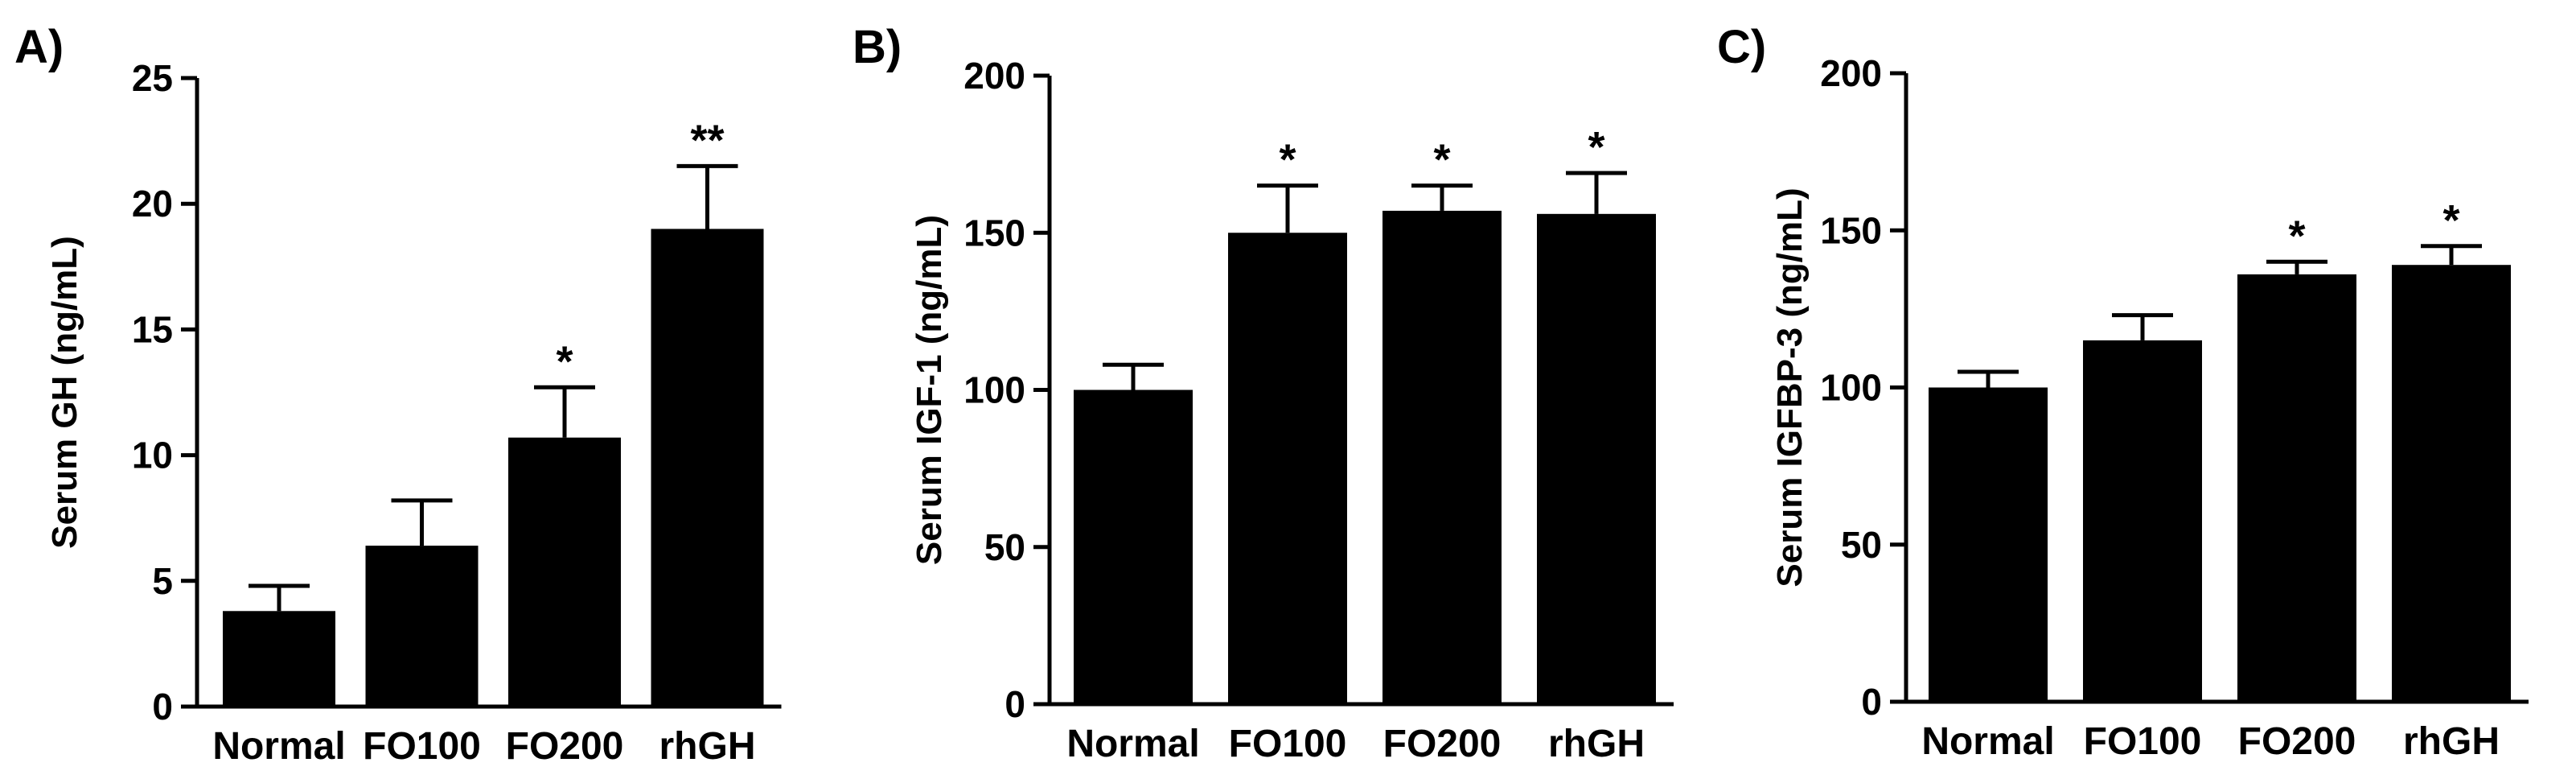 This screenshot has width=2576, height=779. I want to click on y-tick-label: 20, so click(152, 204).